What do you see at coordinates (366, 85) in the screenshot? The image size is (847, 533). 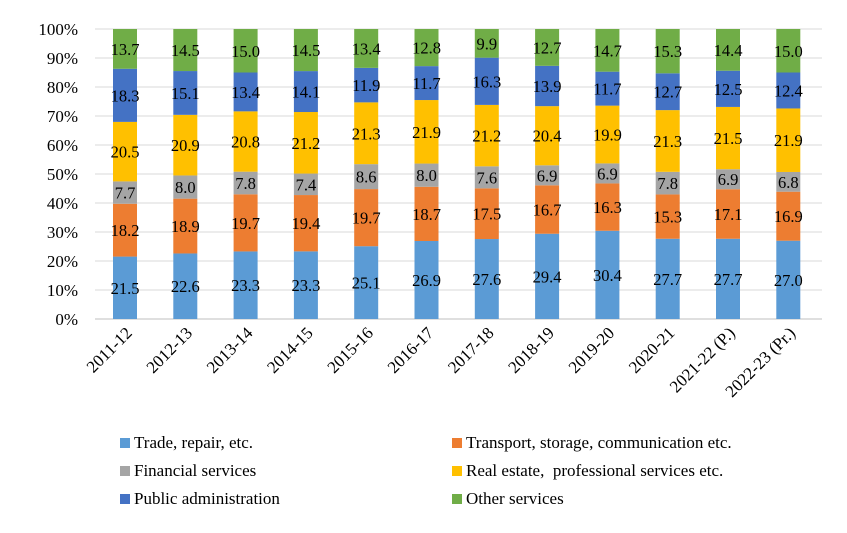 I see `data-label: 11.9` at bounding box center [366, 85].